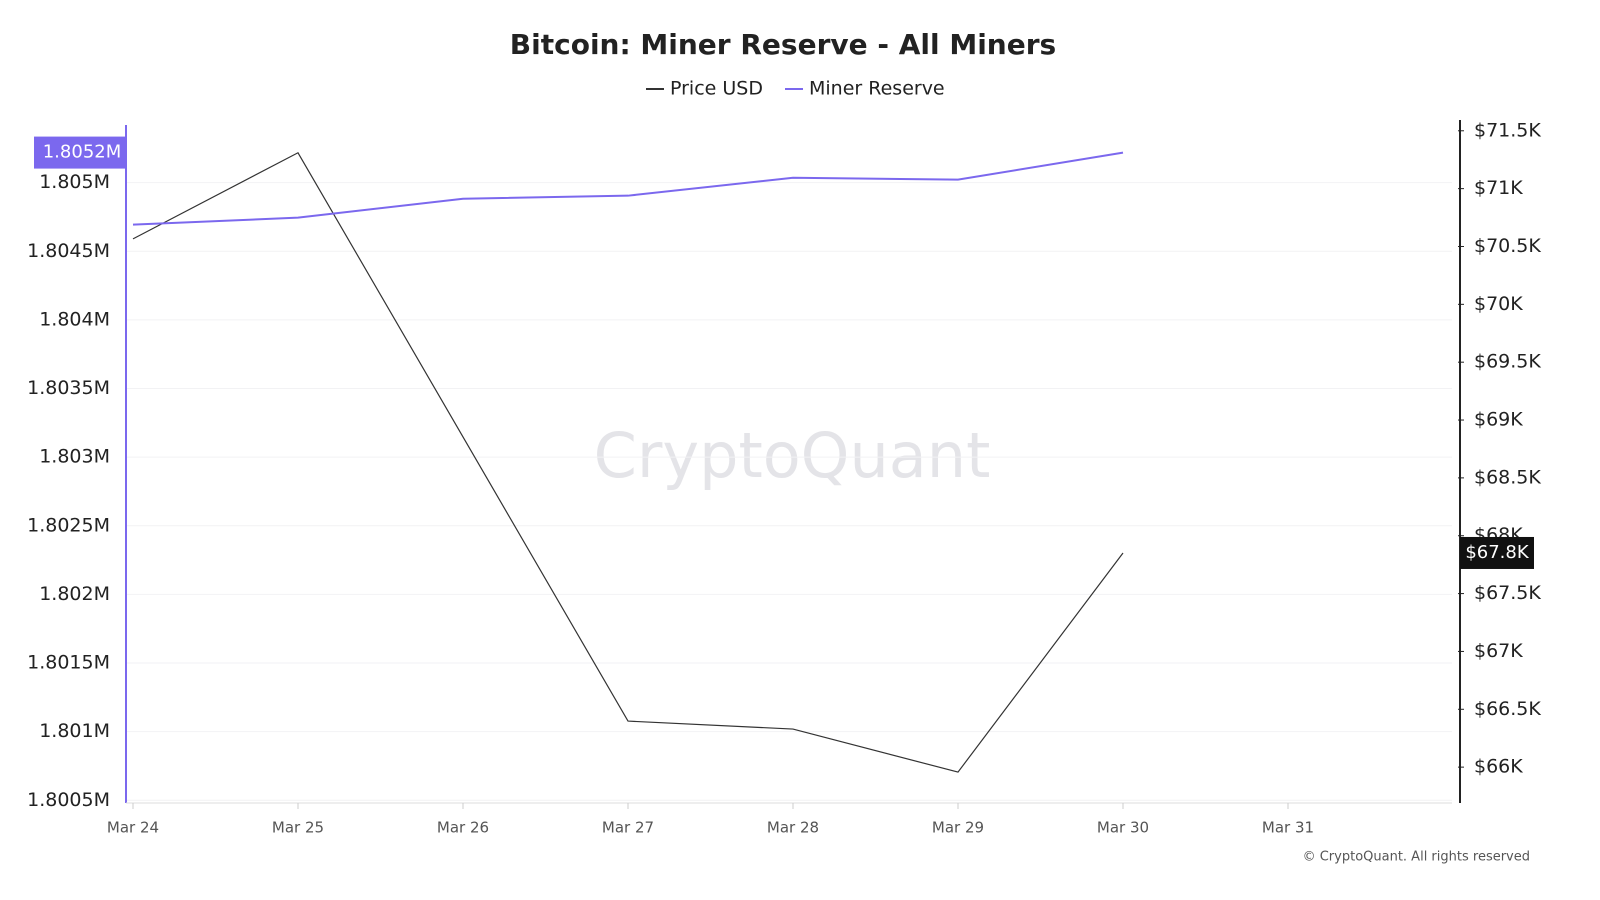 Image resolution: width=1600 pixels, height=900 pixels. What do you see at coordinates (1498, 767) in the screenshot?
I see `y2-tick-label: $66K` at bounding box center [1498, 767].